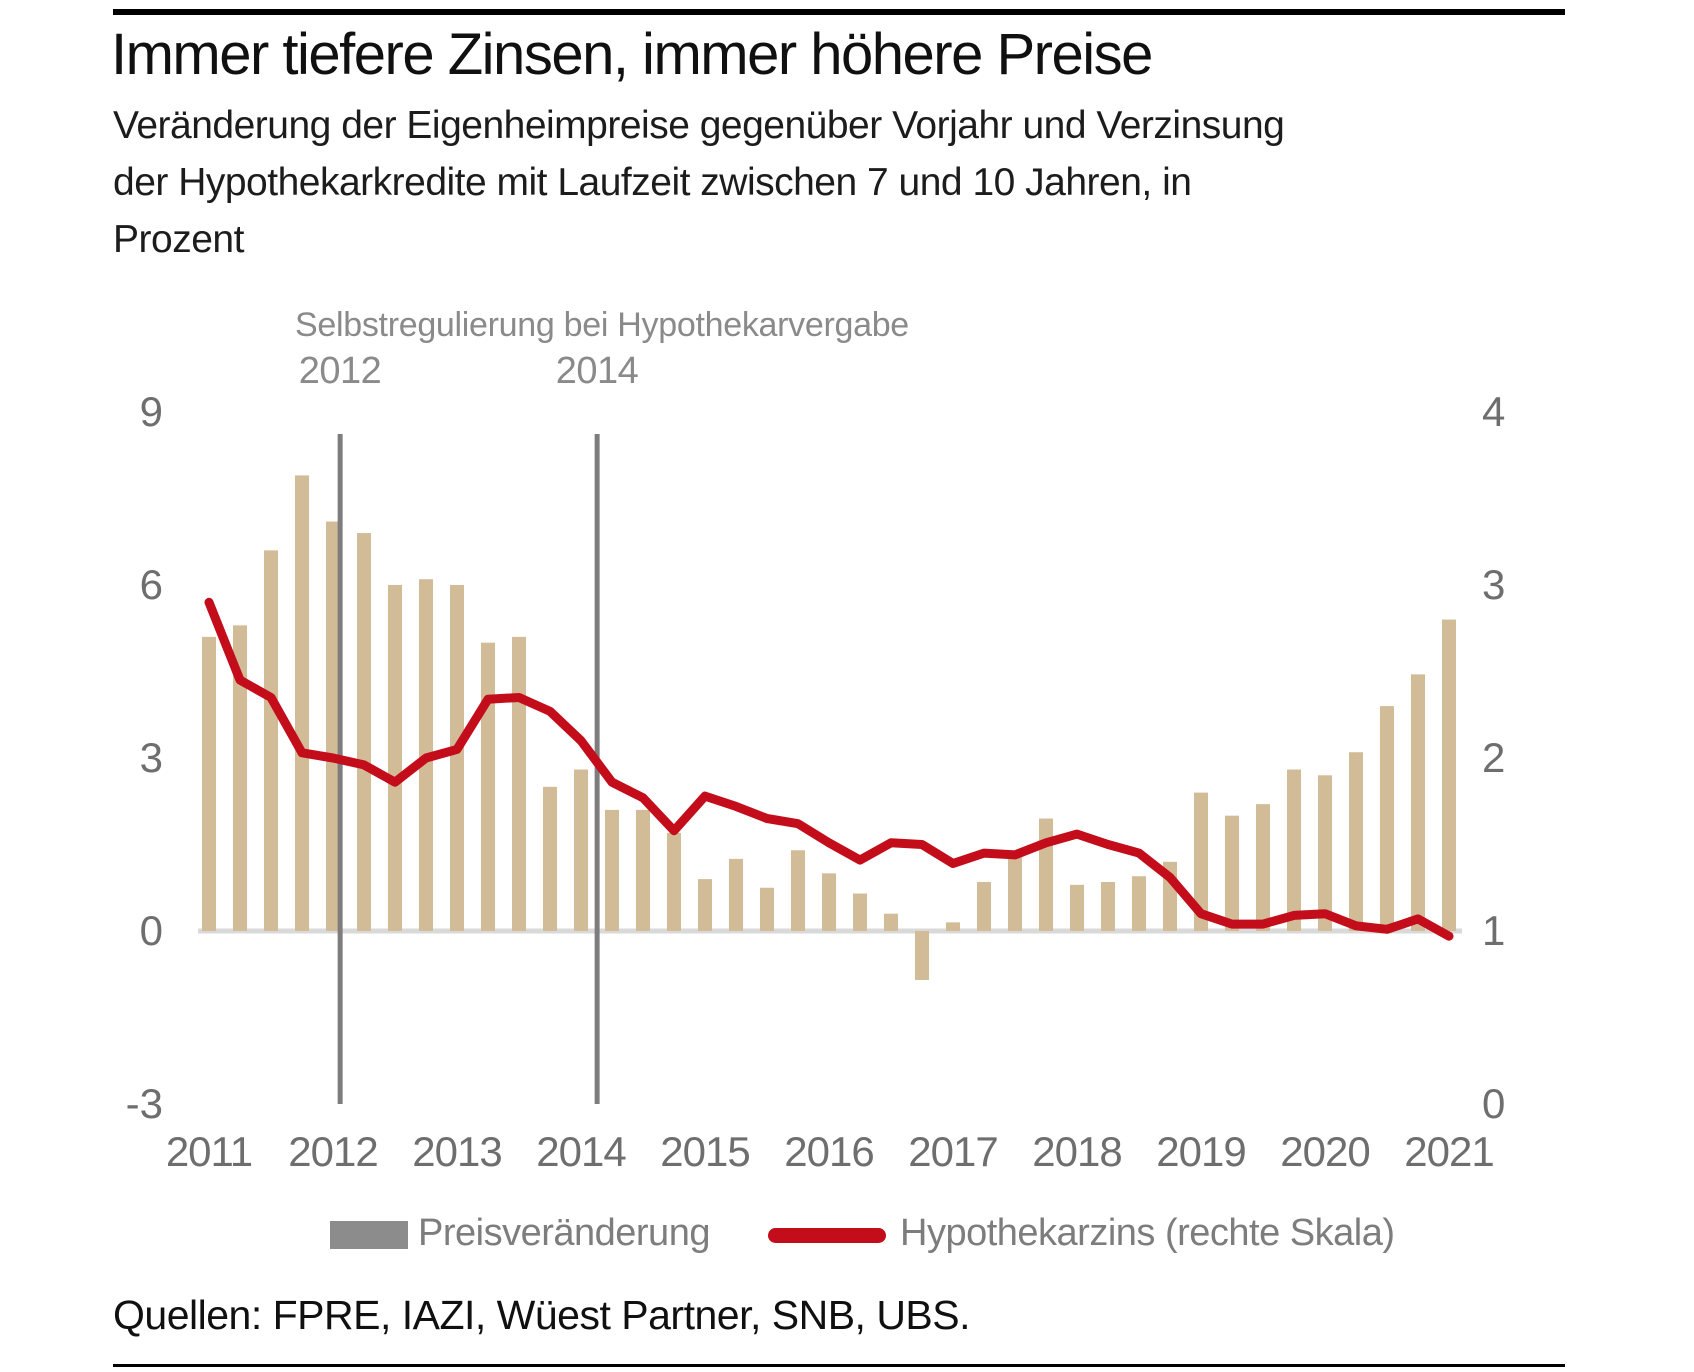  Describe the element at coordinates (952, 1151) in the screenshot. I see `x-axis-year-label: 2017` at that location.